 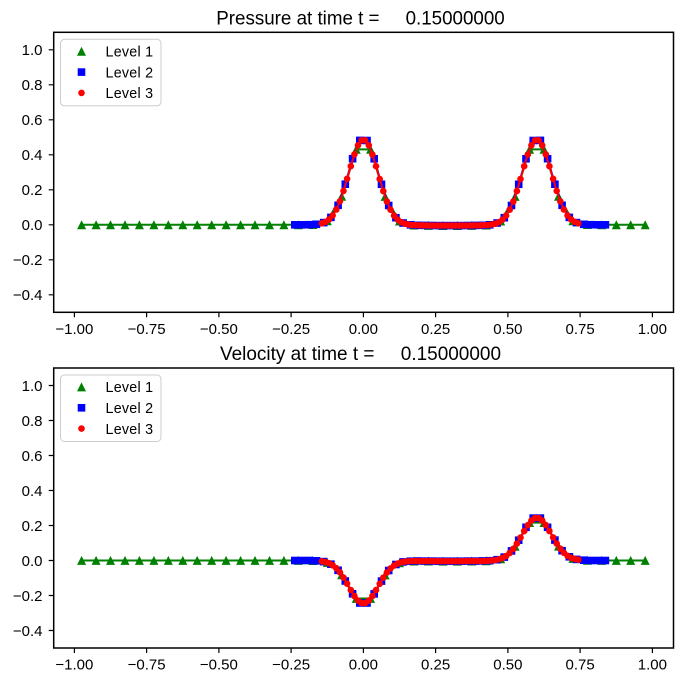 I want to click on svg-text:Velocity at time t = 0.150: Velocity at time t = 0.15000000, so click(x=360, y=354).